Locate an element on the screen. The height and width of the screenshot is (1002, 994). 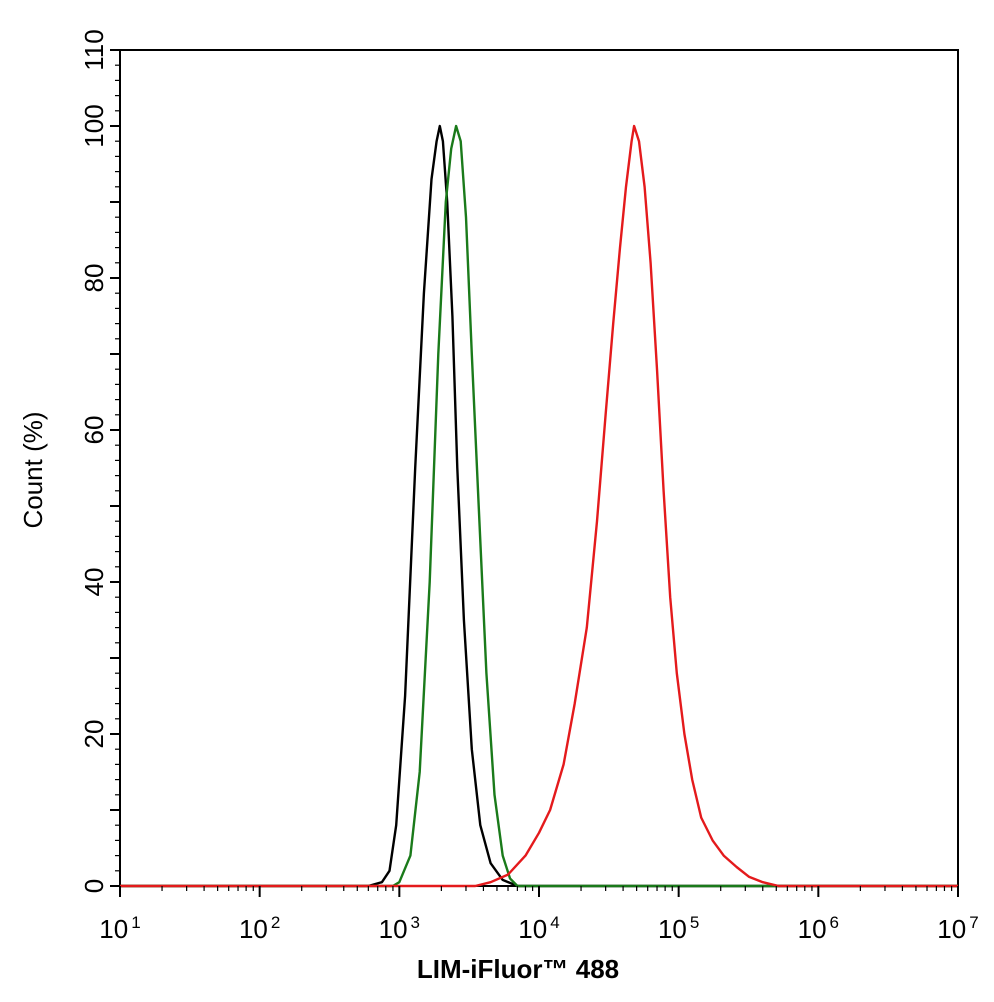
y-tick-label: 80 is located at coordinates (94, 278).